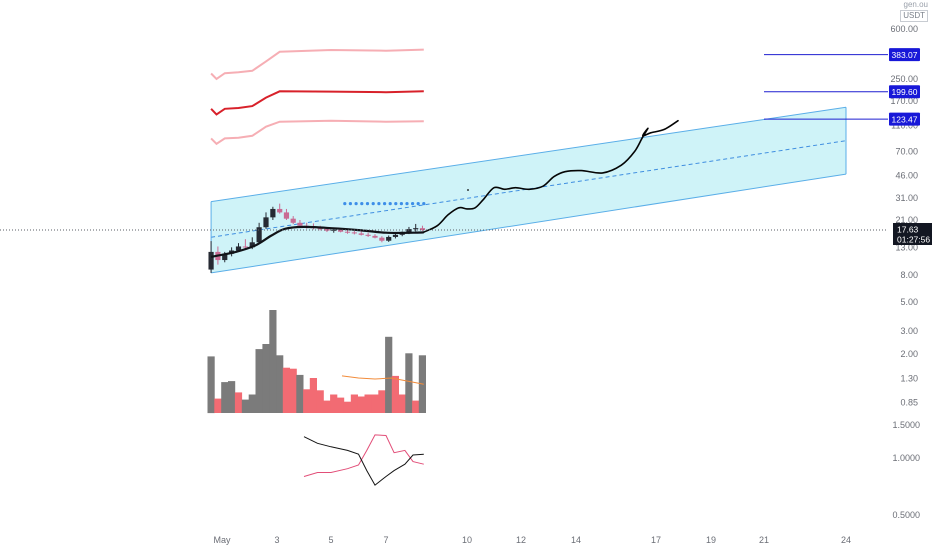  What do you see at coordinates (906, 425) in the screenshot?
I see `oscillator-tick-label: 1.5000` at bounding box center [906, 425].